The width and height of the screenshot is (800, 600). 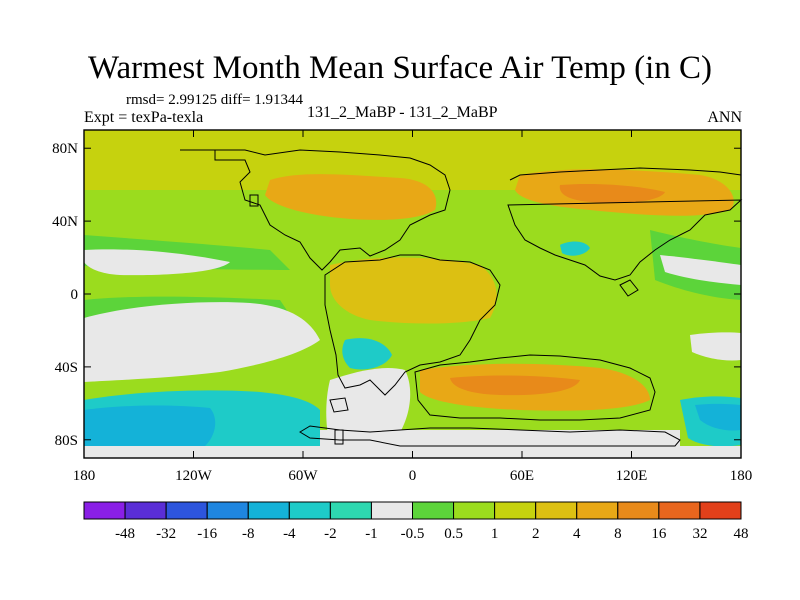 I want to click on stats-line: rmsd= 2.99125 diff= 1.91344, so click(x=215, y=100).